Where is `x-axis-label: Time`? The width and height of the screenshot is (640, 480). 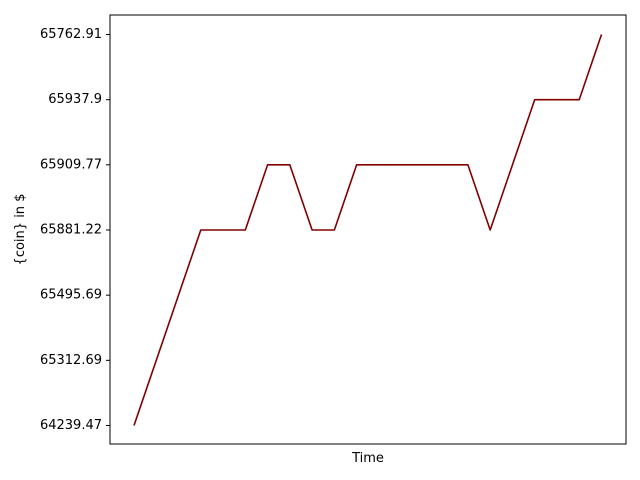 x-axis-label: Time is located at coordinates (367, 458).